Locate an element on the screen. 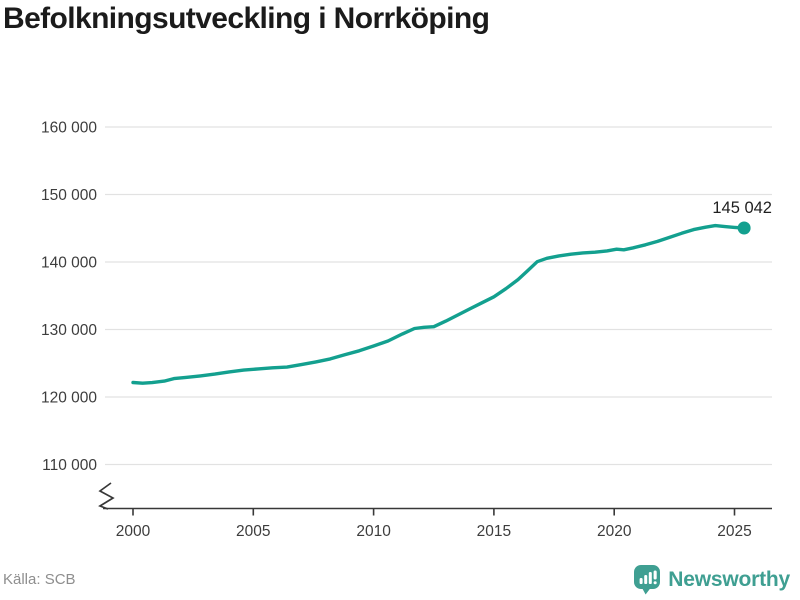 The image size is (800, 600). source-note: Källa: SCB is located at coordinates (39, 579).